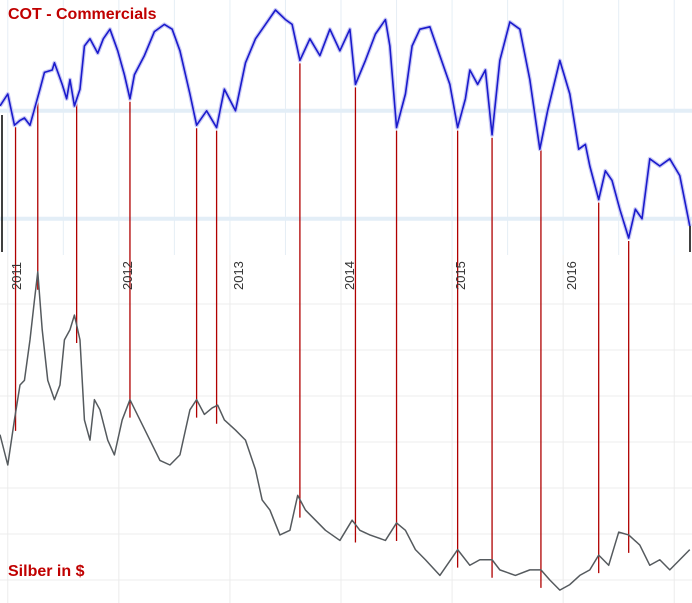 The width and height of the screenshot is (692, 603). Describe the element at coordinates (127, 275) in the screenshot. I see `x-tick-label: 2012` at that location.